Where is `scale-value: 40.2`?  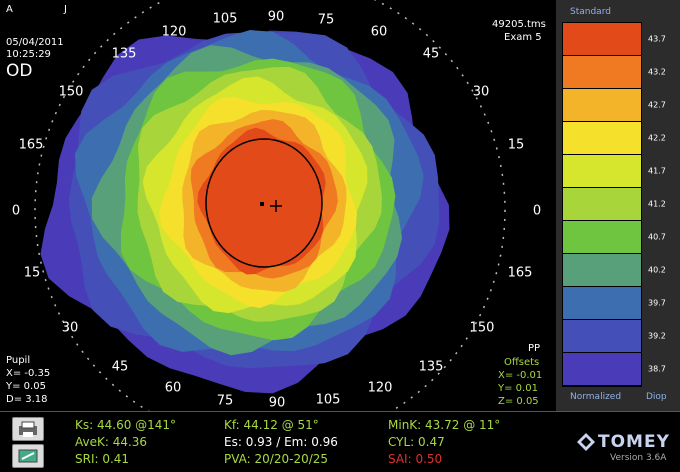
scale-value: 40.2 is located at coordinates (657, 269).